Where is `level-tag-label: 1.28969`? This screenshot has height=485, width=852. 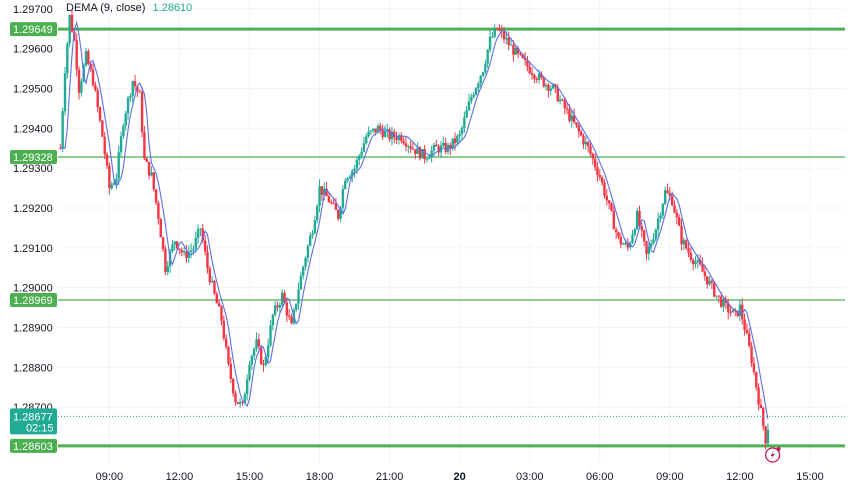
level-tag-label: 1.28969 is located at coordinates (33, 301).